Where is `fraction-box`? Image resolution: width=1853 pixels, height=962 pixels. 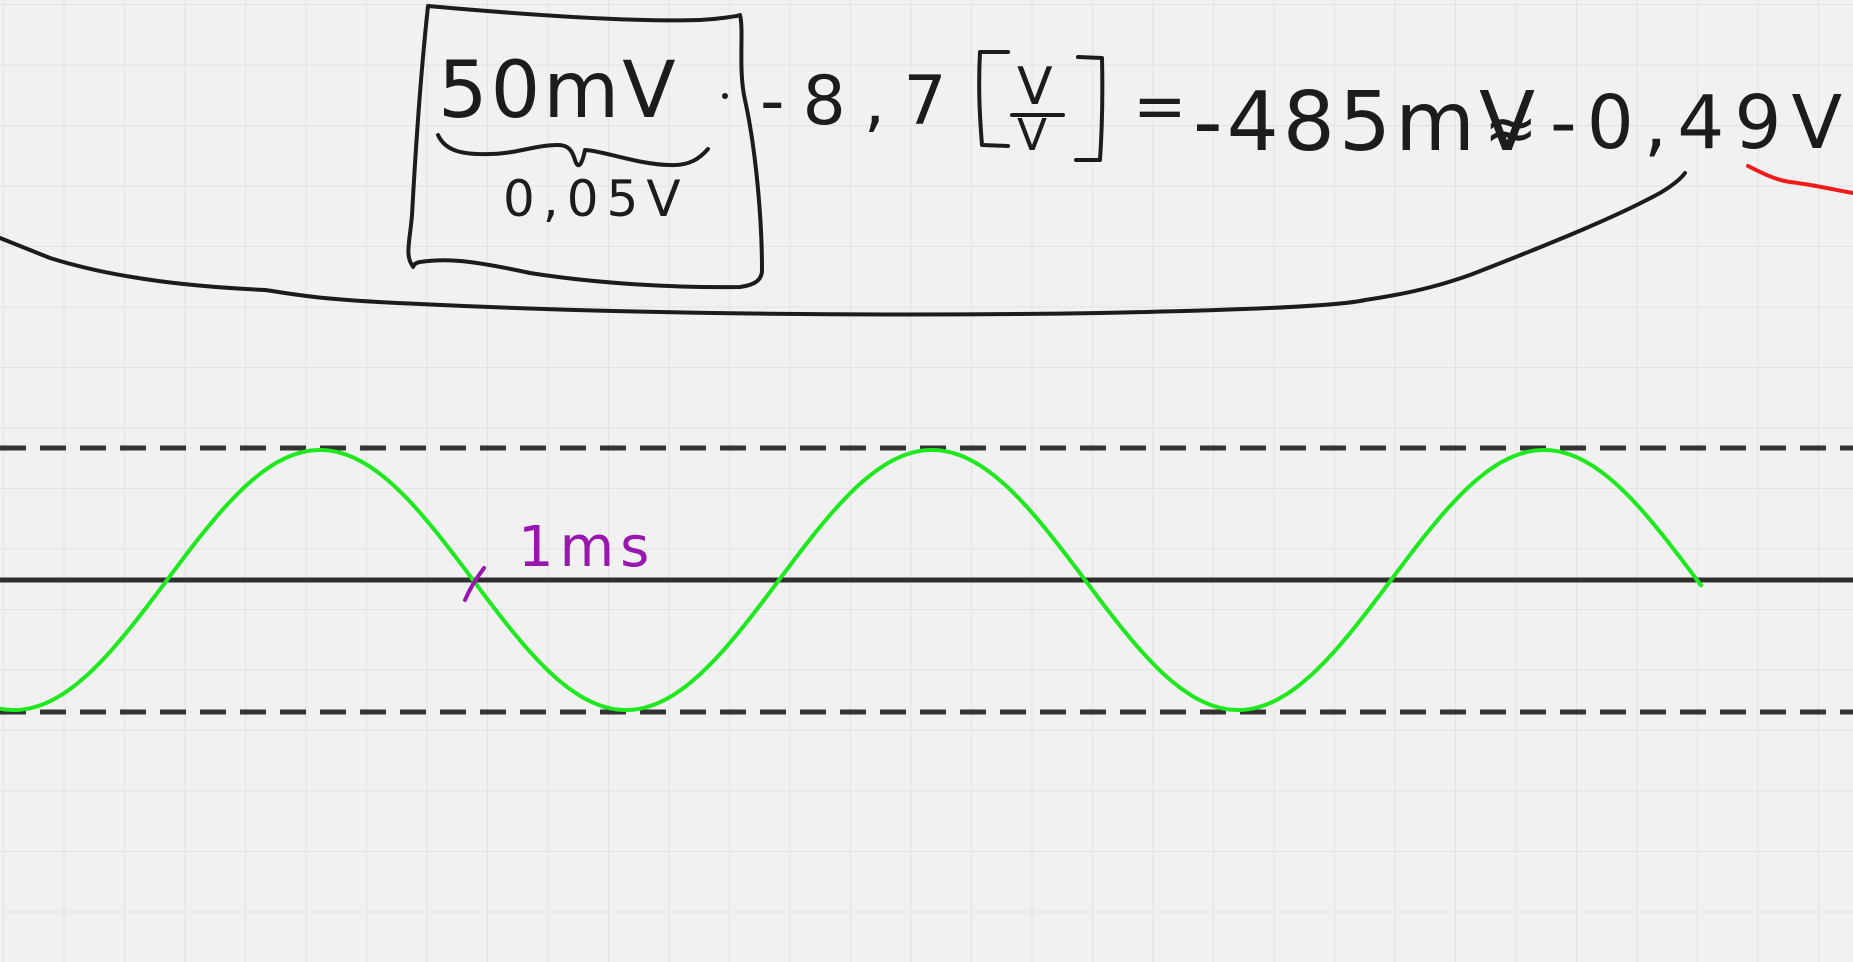
fraction-box is located at coordinates (585, 147).